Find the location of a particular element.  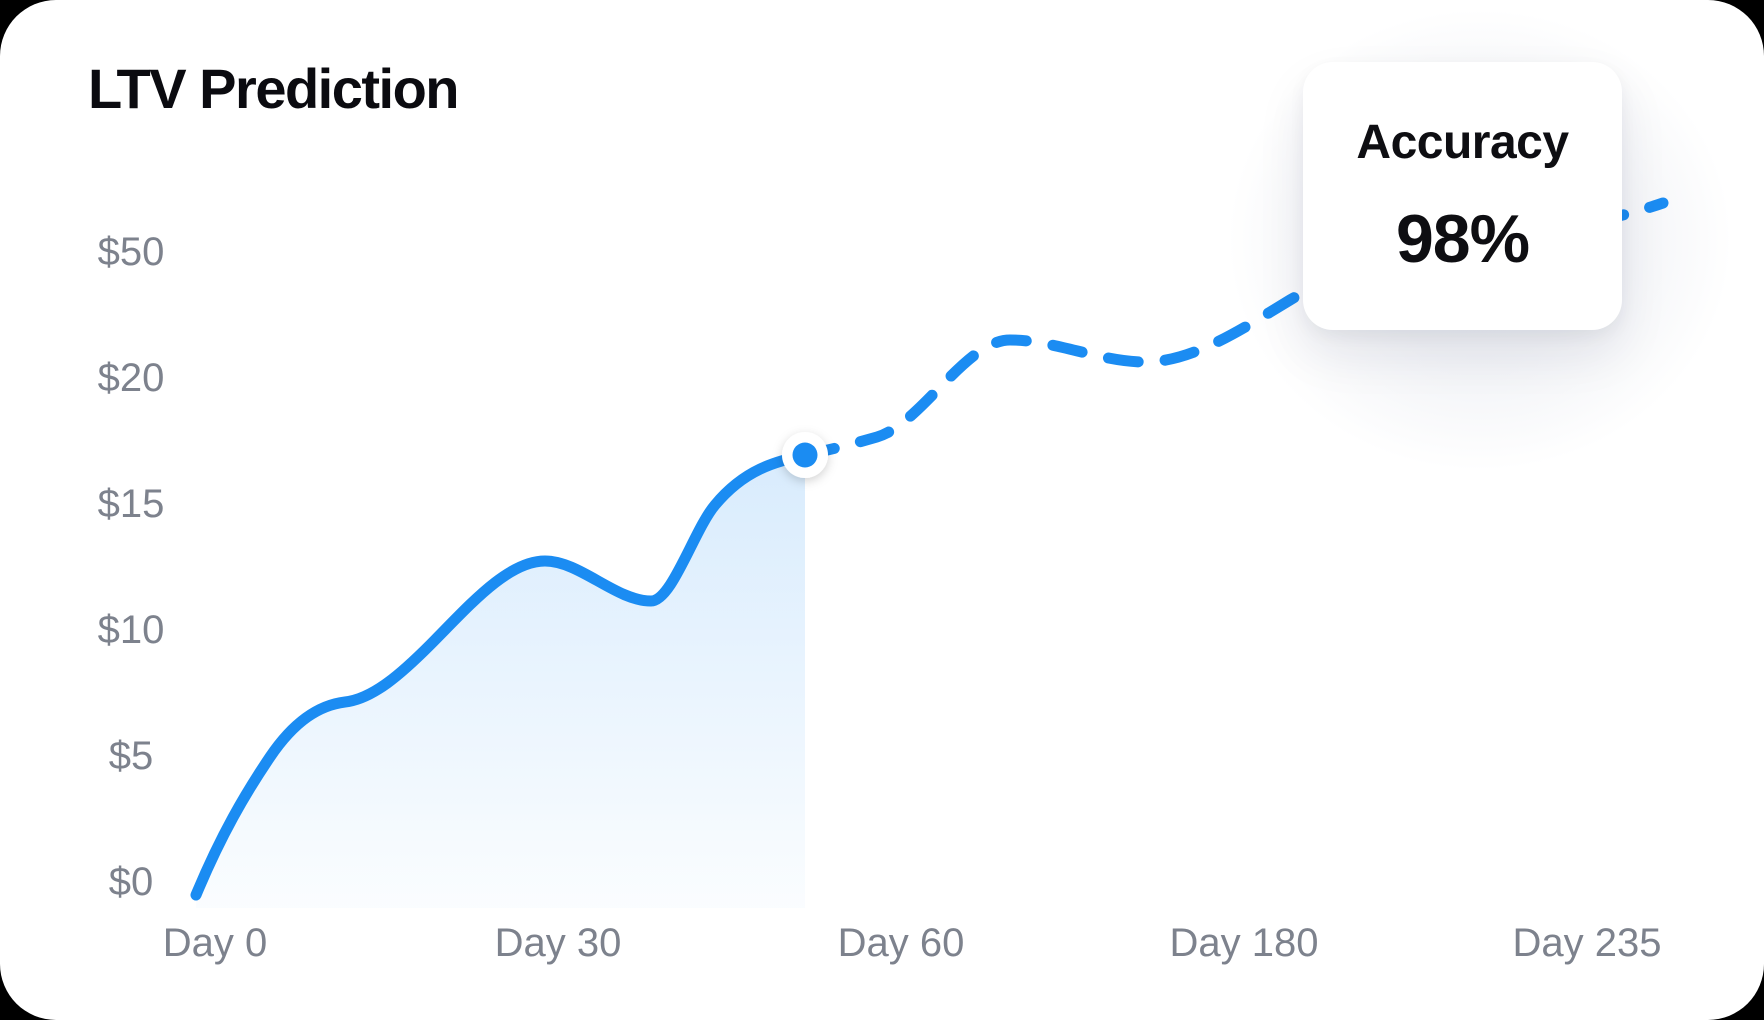

prediction-marker-dot is located at coordinates (805, 455).